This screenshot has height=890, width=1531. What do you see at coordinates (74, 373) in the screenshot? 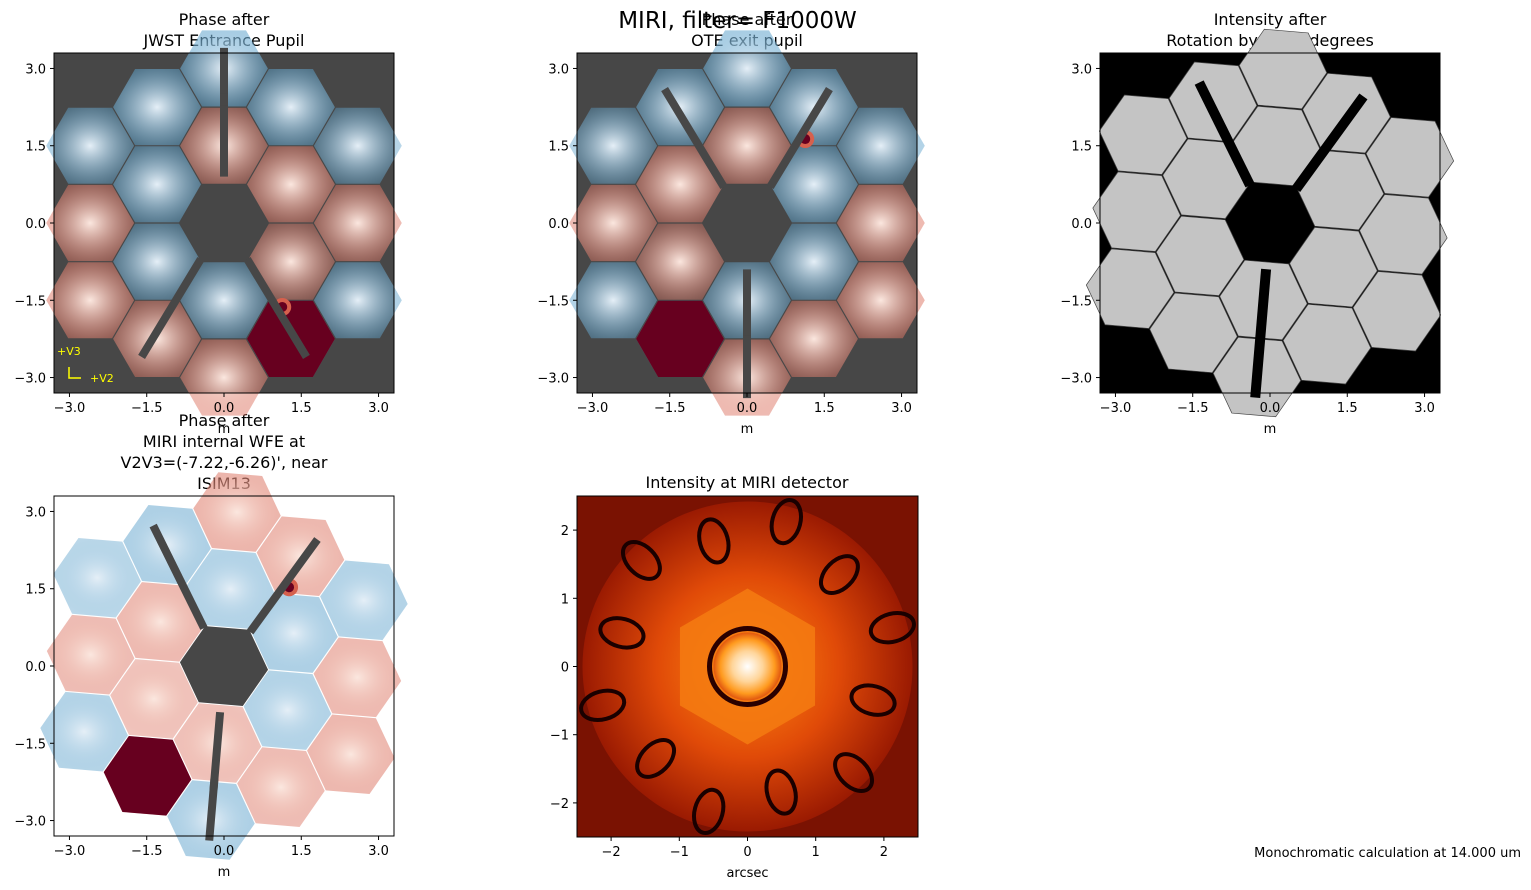
I see `v2v3-axes-marker` at bounding box center [74, 373].